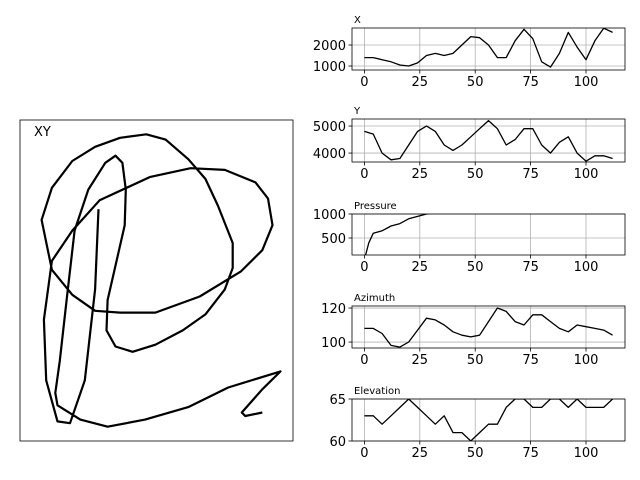 The width and height of the screenshot is (640, 480). Describe the element at coordinates (375, 206) in the screenshot. I see `axes-title: Pressure` at that location.